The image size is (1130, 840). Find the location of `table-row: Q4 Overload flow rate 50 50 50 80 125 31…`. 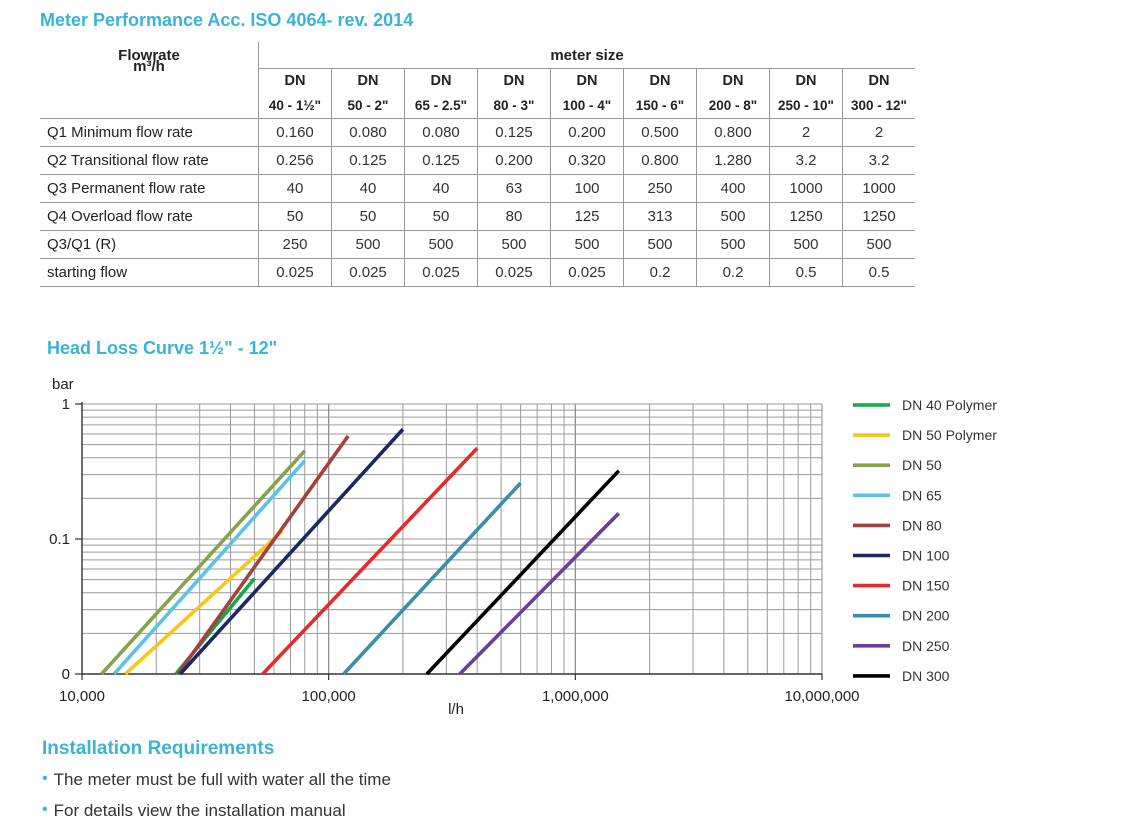

table-row: Q4 Overload flow rate 50 50 50 80 125 31… is located at coordinates (477, 216).